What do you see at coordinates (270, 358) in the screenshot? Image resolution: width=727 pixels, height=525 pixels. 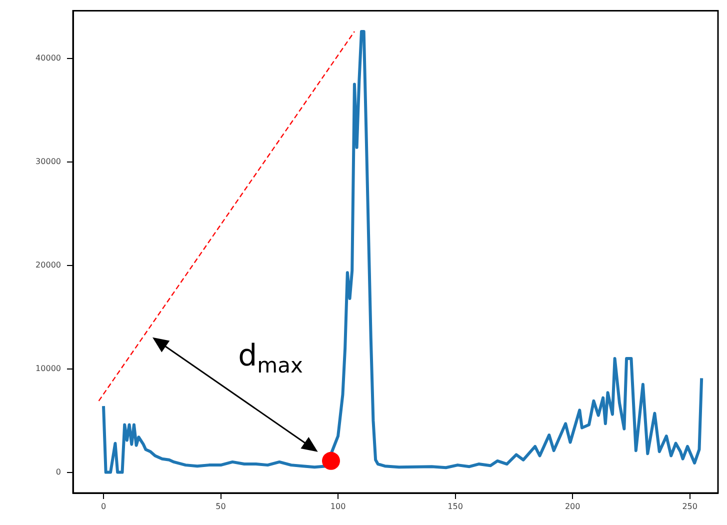 I see `annotation: d$_{max}$` at bounding box center [270, 358].